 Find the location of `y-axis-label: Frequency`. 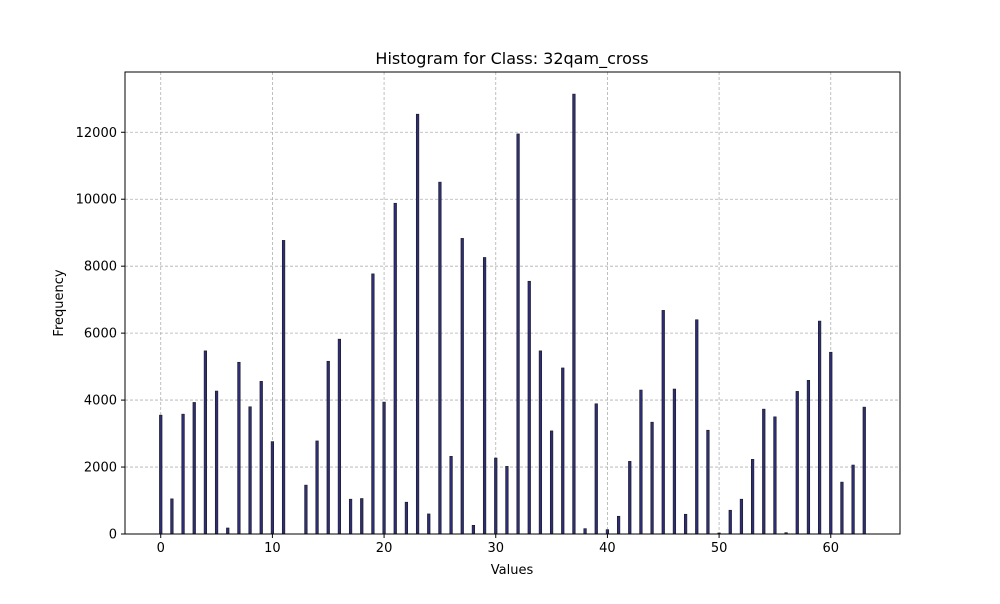

y-axis-label: Frequency is located at coordinates (59, 302).